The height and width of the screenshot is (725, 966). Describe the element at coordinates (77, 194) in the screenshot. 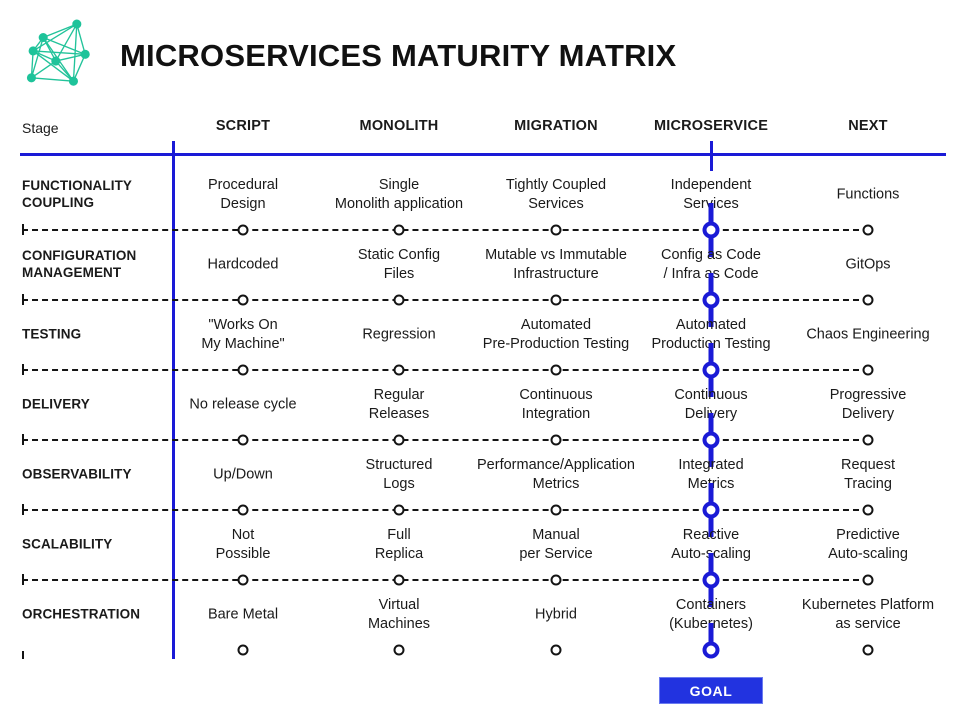

I see `row-stage-label: FUNCTIONALITY COUPLING` at that location.